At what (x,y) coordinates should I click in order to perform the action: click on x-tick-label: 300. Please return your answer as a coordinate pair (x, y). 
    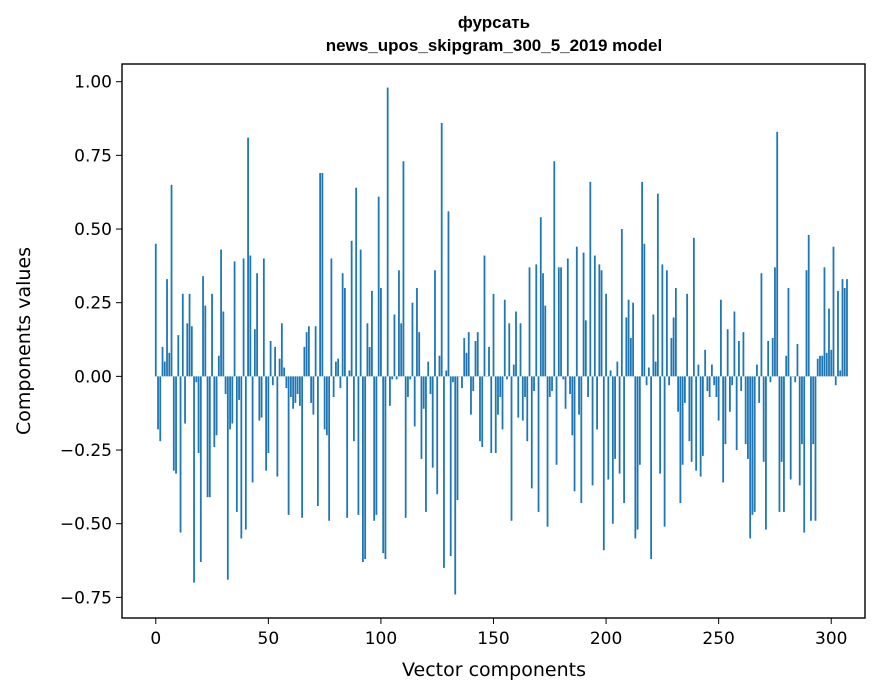
    Looking at the image, I should click on (831, 639).